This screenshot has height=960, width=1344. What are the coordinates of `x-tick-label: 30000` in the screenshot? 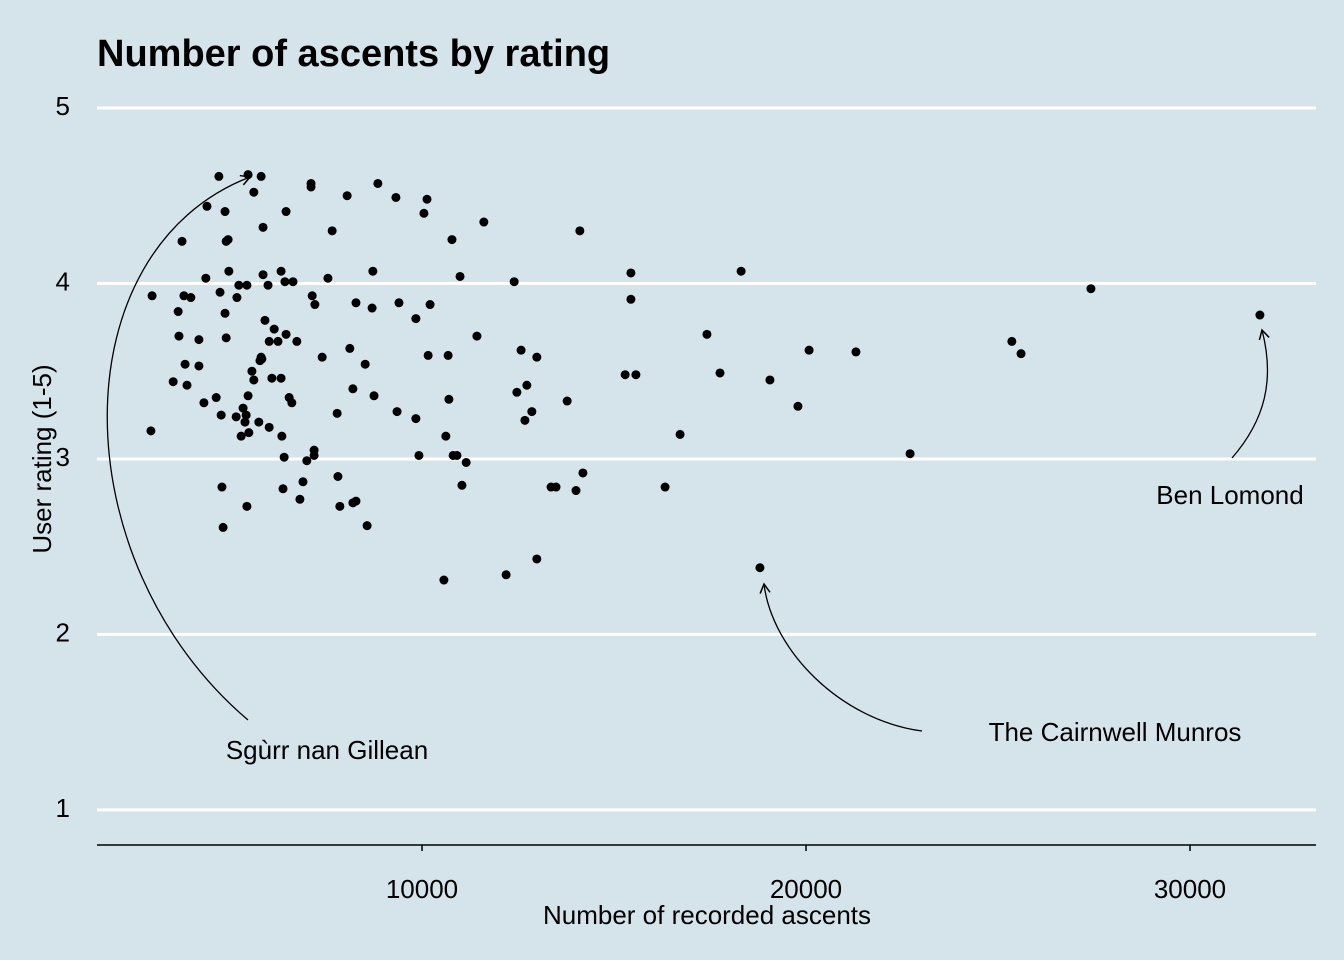 It's located at (1190, 889).